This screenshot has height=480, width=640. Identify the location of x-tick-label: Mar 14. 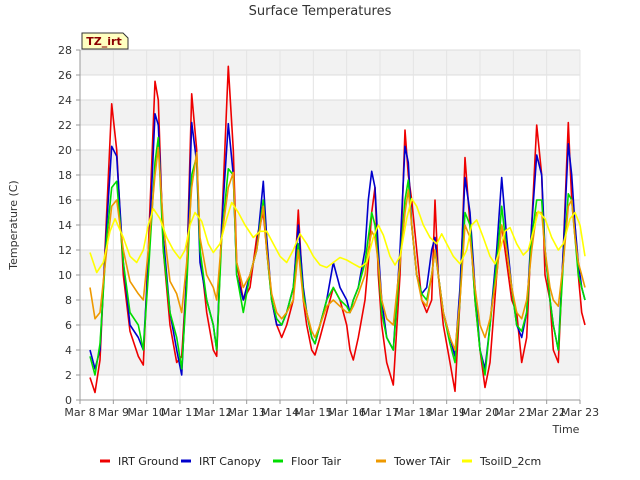
(280, 412).